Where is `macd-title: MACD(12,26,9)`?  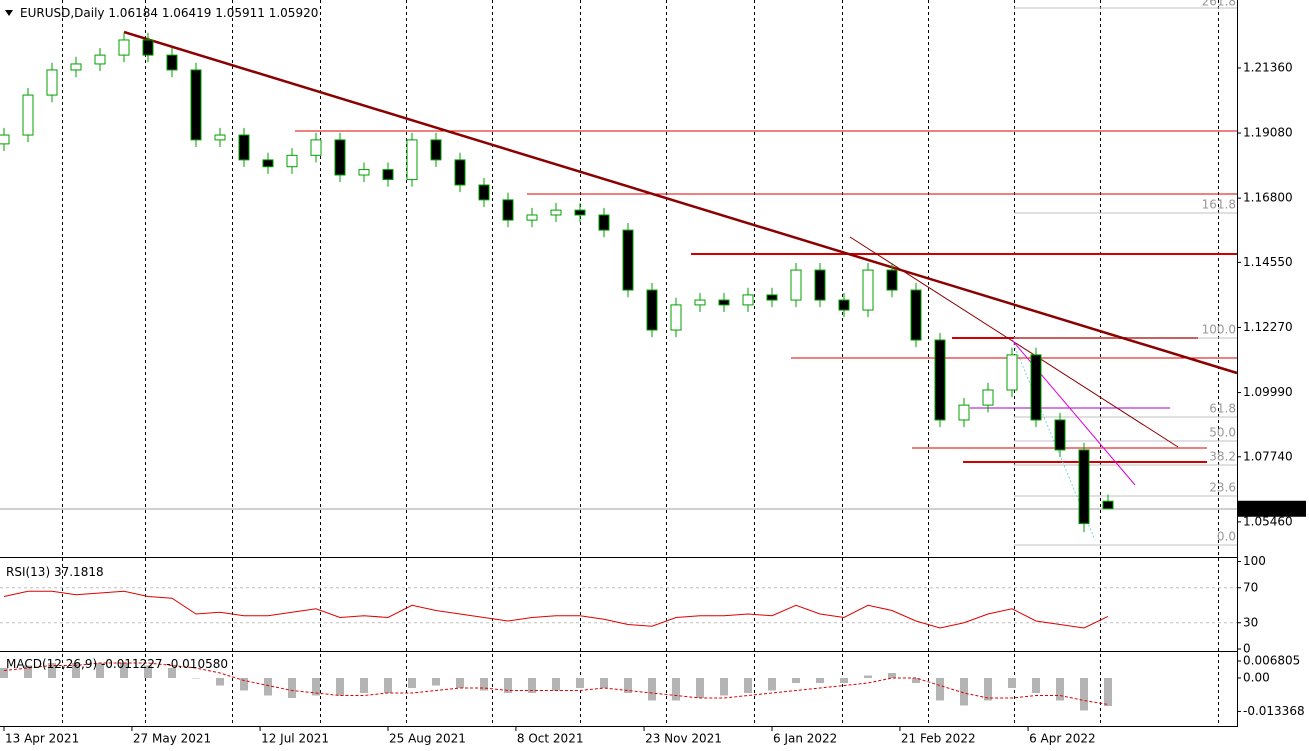
macd-title: MACD(12,26,9) is located at coordinates (51, 664).